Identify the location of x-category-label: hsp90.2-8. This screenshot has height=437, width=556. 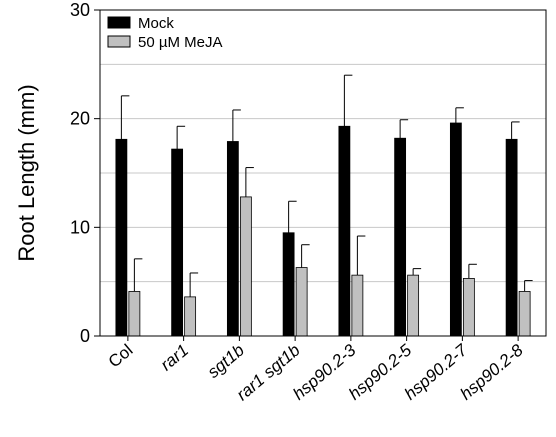
(492, 372).